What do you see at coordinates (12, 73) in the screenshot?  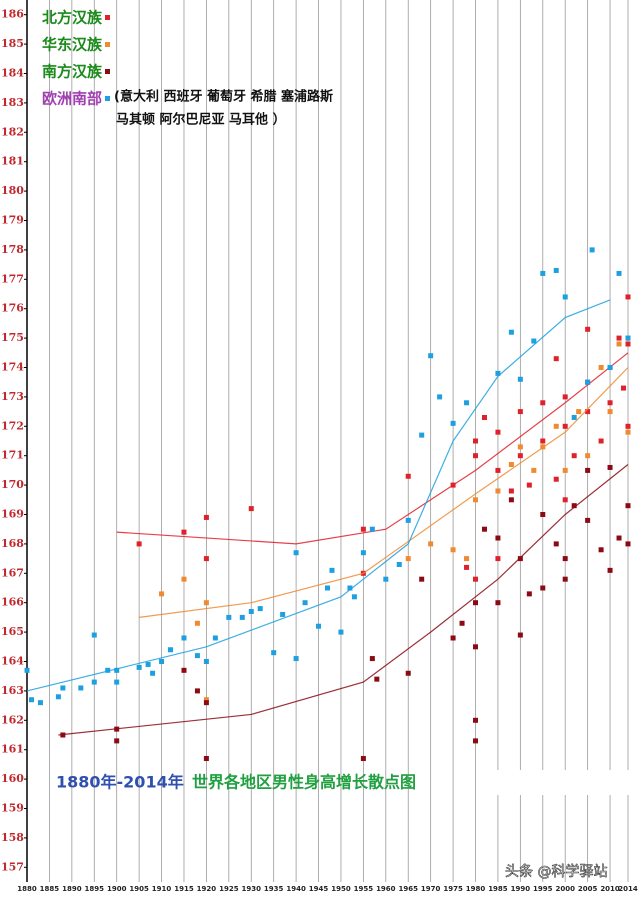 I see `y-tick-label: 184` at bounding box center [12, 73].